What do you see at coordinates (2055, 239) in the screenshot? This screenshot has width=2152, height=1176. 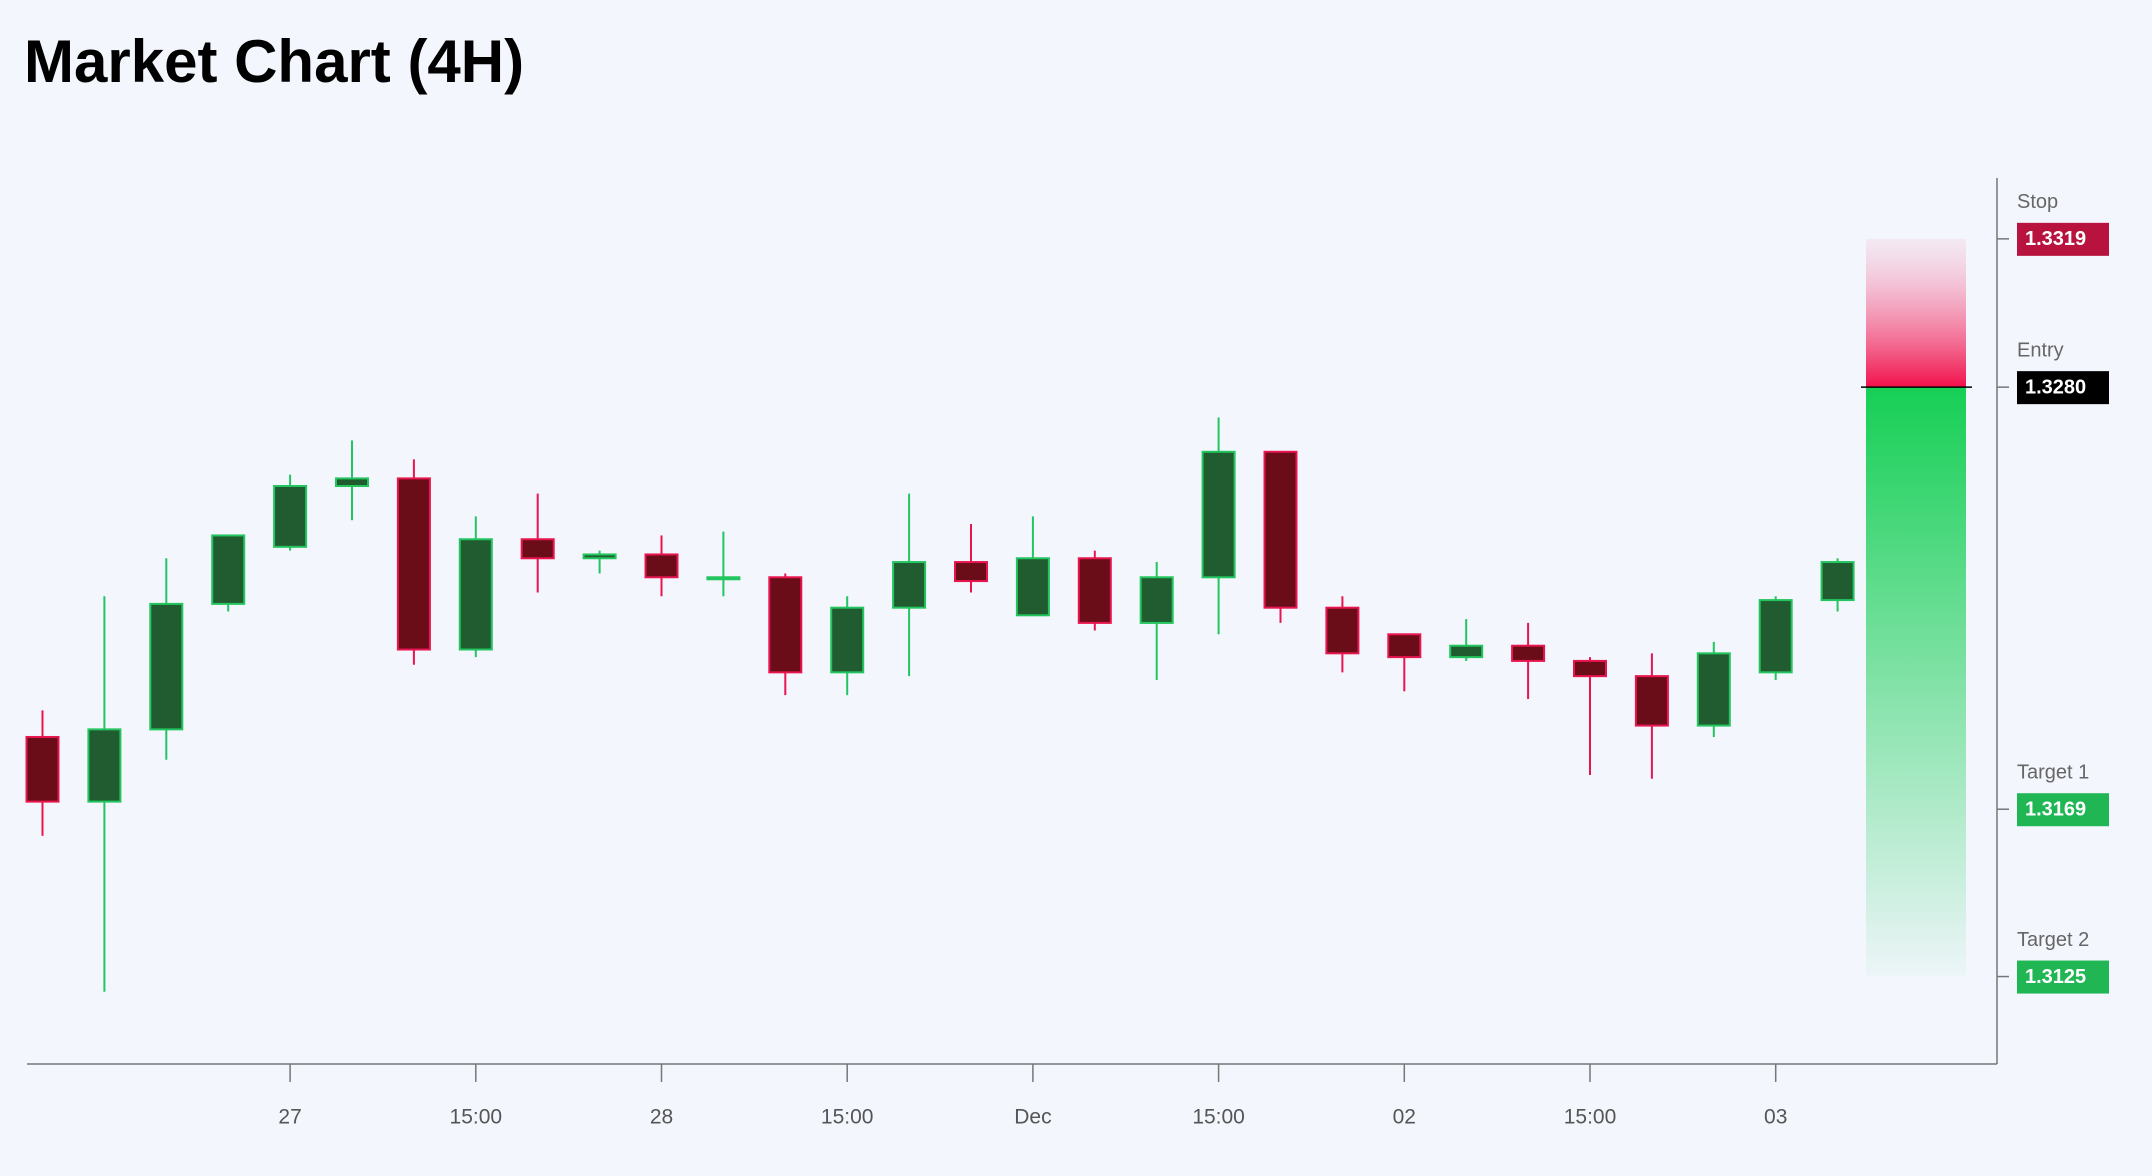 I see `level-value: 1.3319` at bounding box center [2055, 239].